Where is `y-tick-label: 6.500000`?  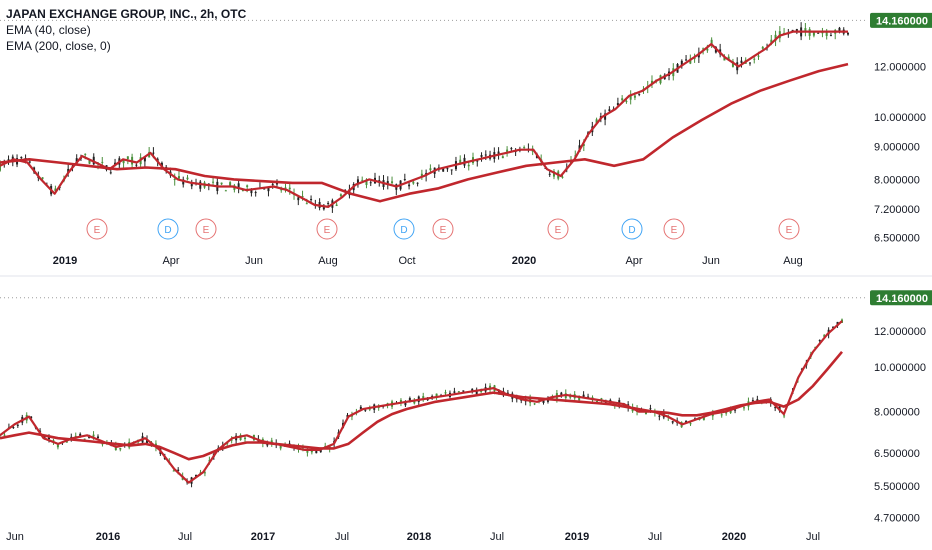
y-tick-label: 6.500000 is located at coordinates (897, 238).